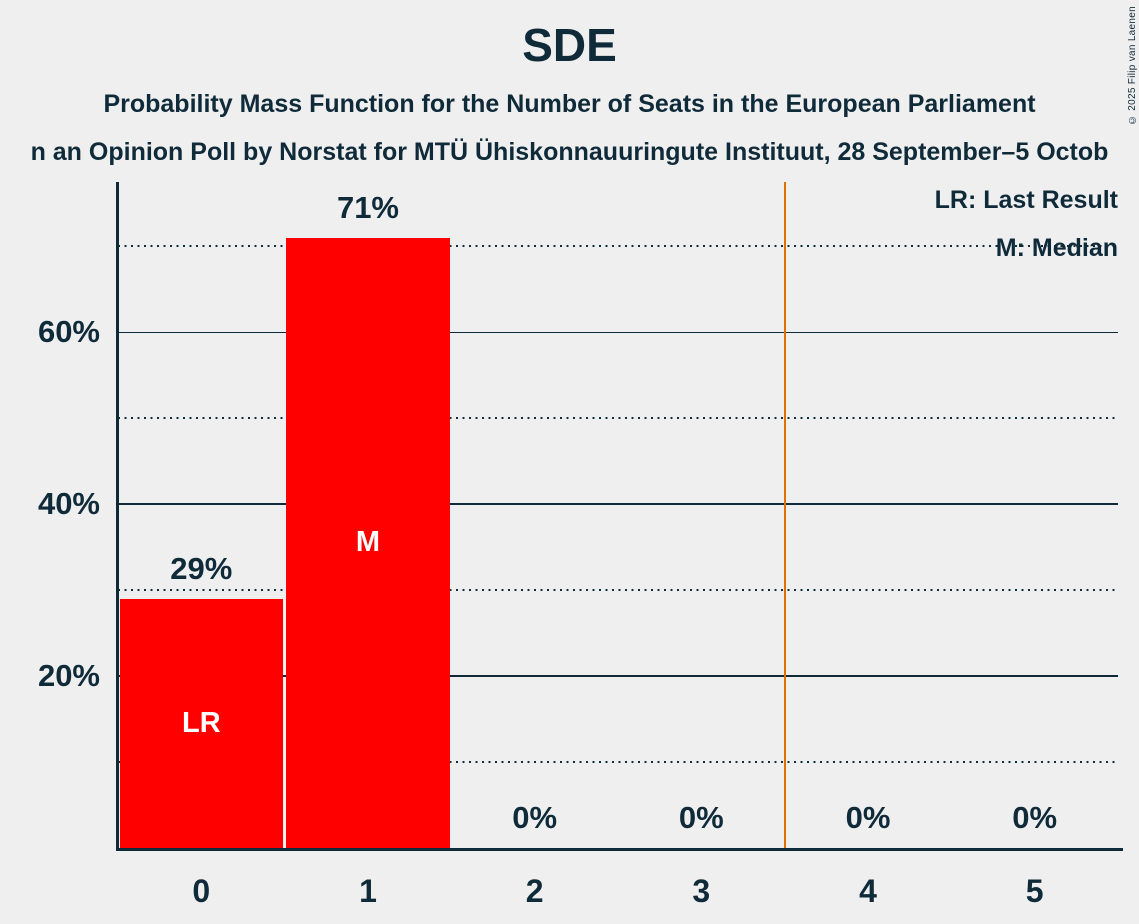 The height and width of the screenshot is (924, 1139). I want to click on bar-value-label-5: 0%, so click(1035, 817).